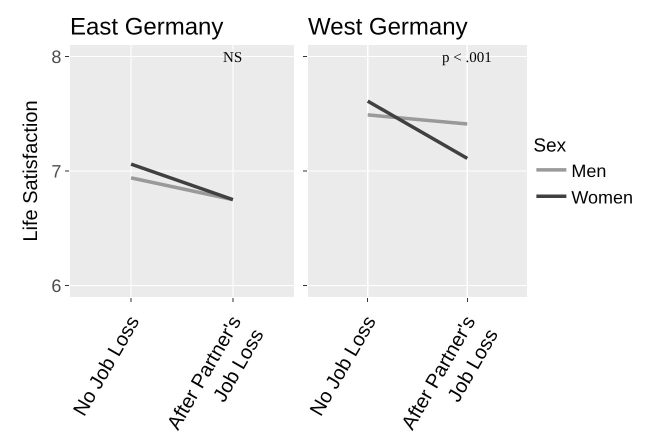 This screenshot has height=437, width=646. I want to click on y-tick-label: 7, so click(56, 171).